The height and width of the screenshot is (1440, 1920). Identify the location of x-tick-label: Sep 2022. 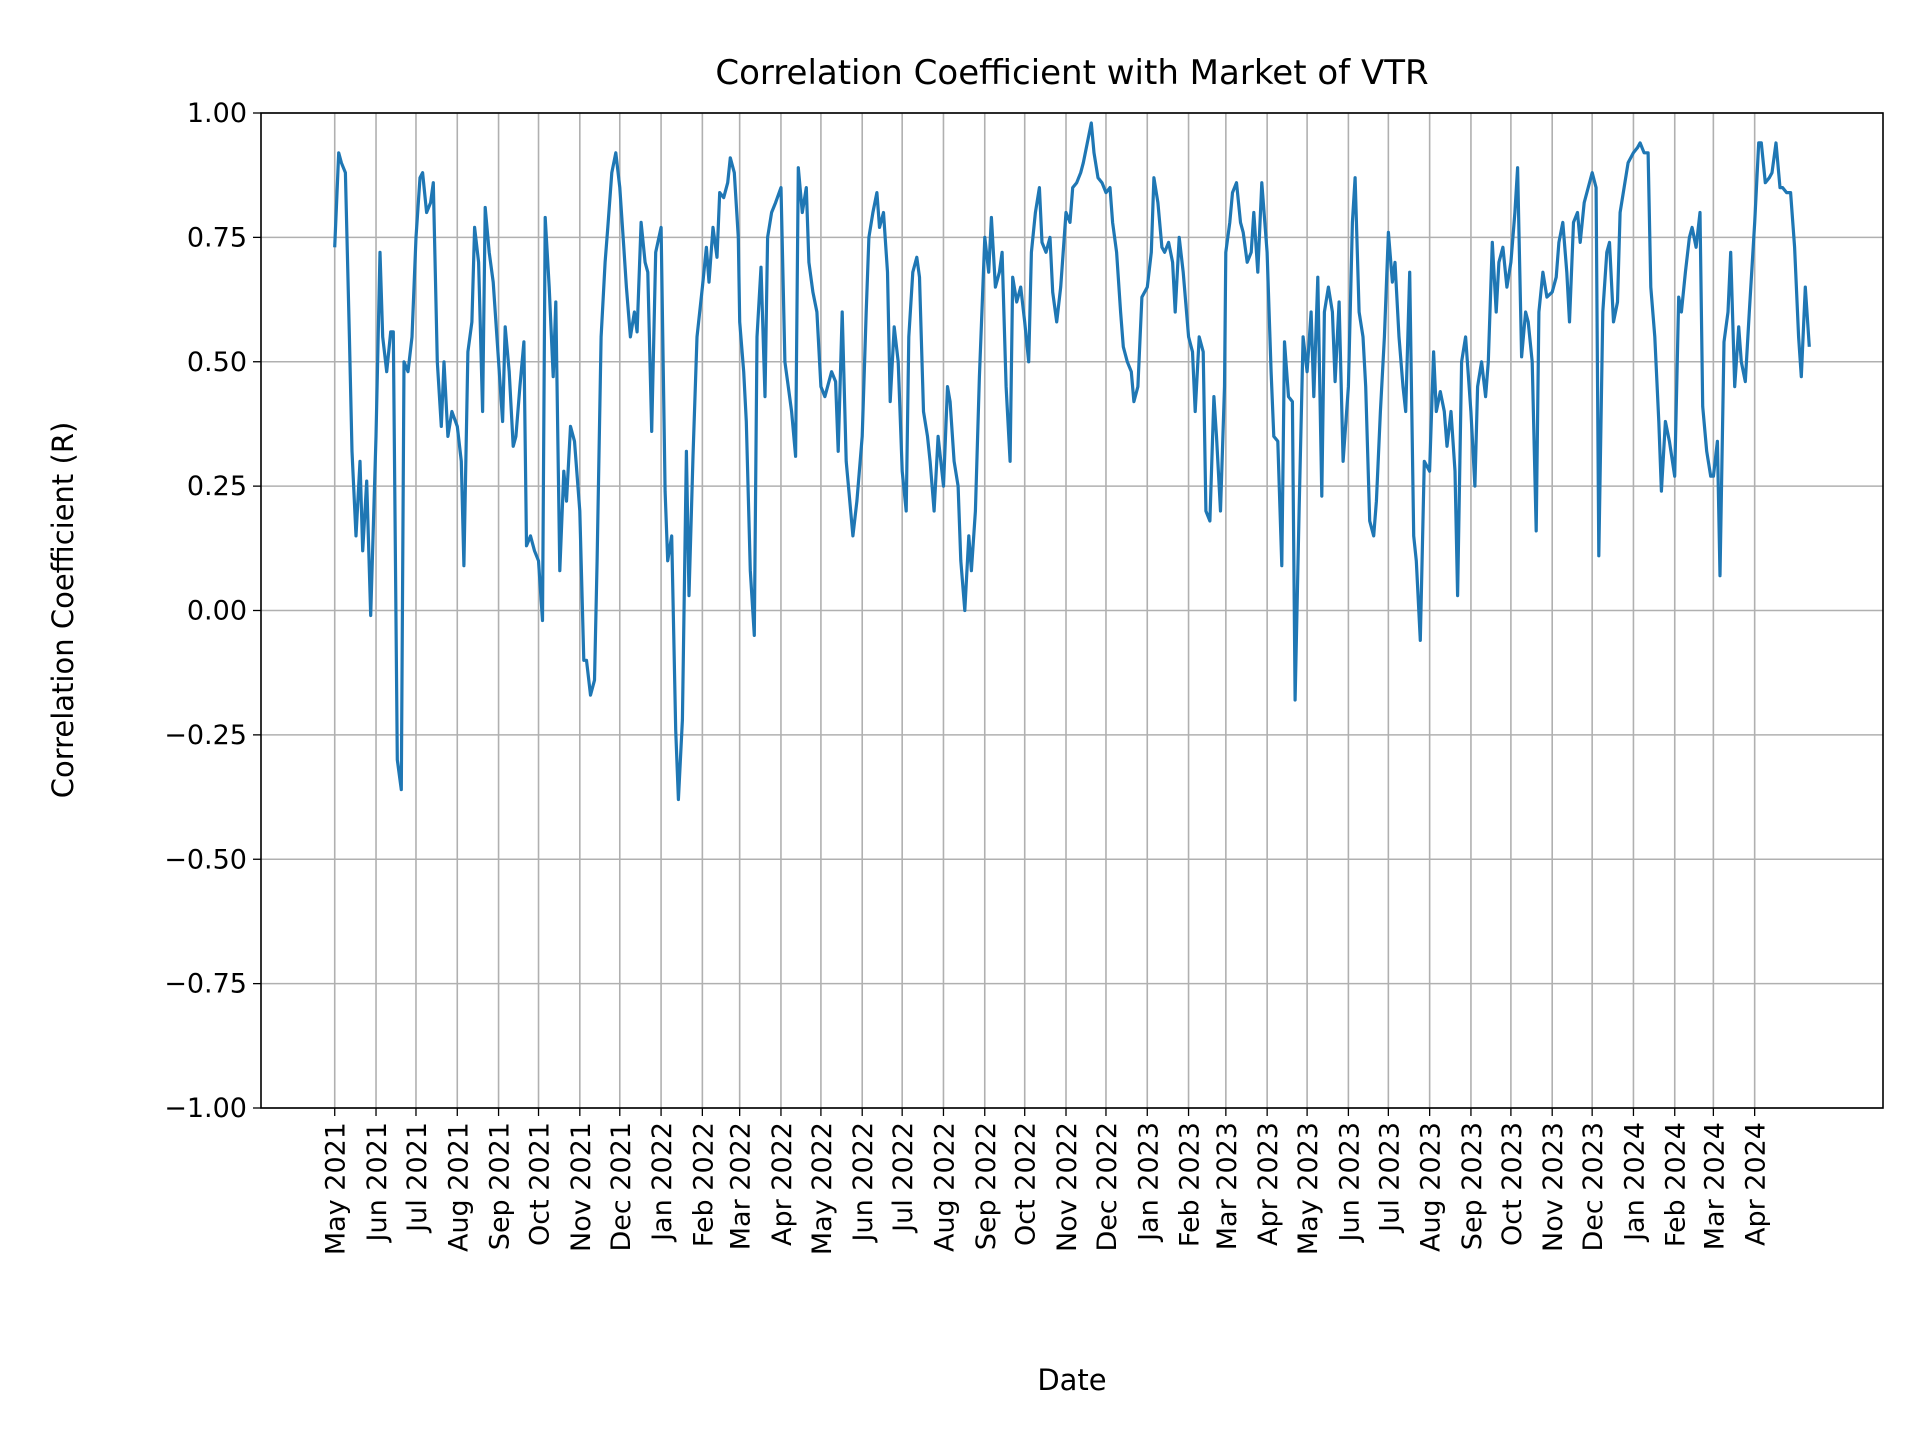
(986, 1186).